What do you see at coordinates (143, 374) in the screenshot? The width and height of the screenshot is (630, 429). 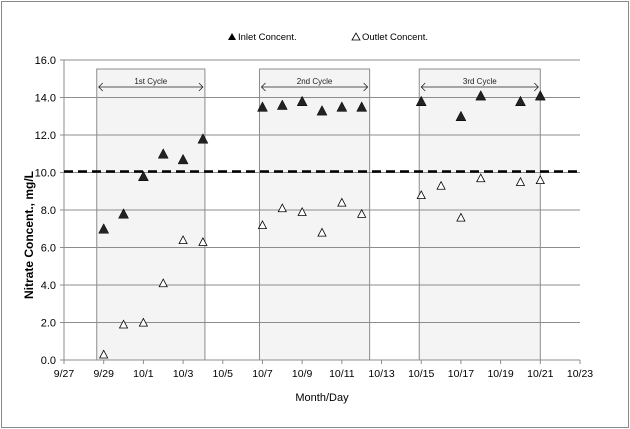 I see `x-tick-label: 10/1` at bounding box center [143, 374].